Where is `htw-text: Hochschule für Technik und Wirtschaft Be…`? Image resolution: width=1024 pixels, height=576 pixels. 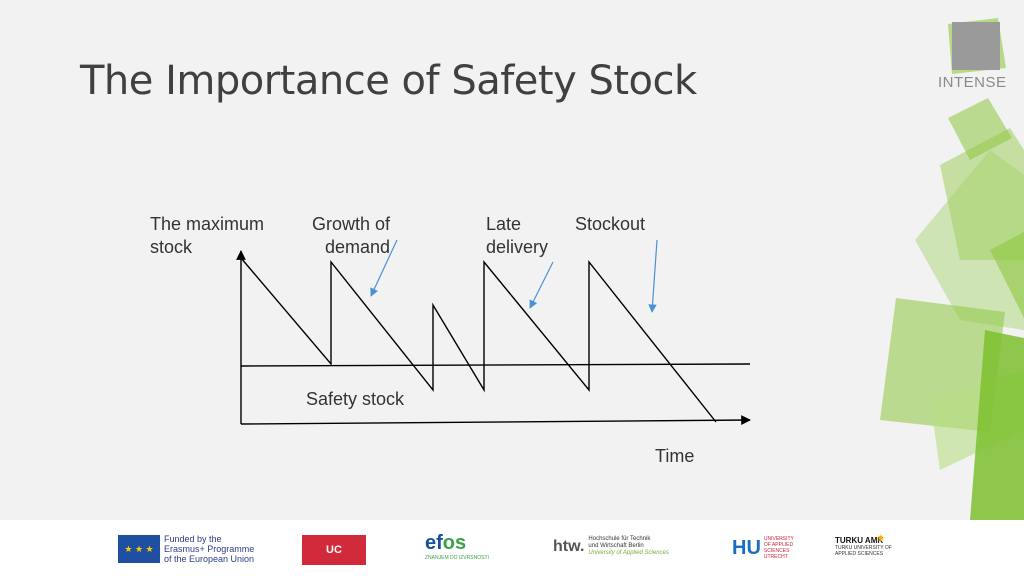 htw-text: Hochschule für Technik und Wirtschaft Be… is located at coordinates (628, 546).